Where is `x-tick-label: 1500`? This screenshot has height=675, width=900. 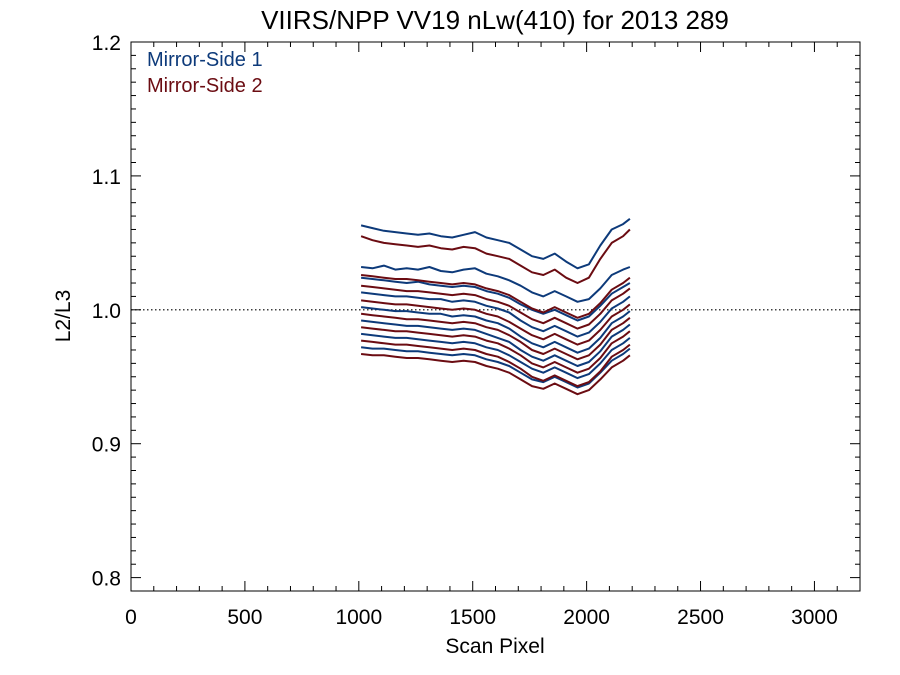
x-tick-label: 1500 is located at coordinates (472, 617).